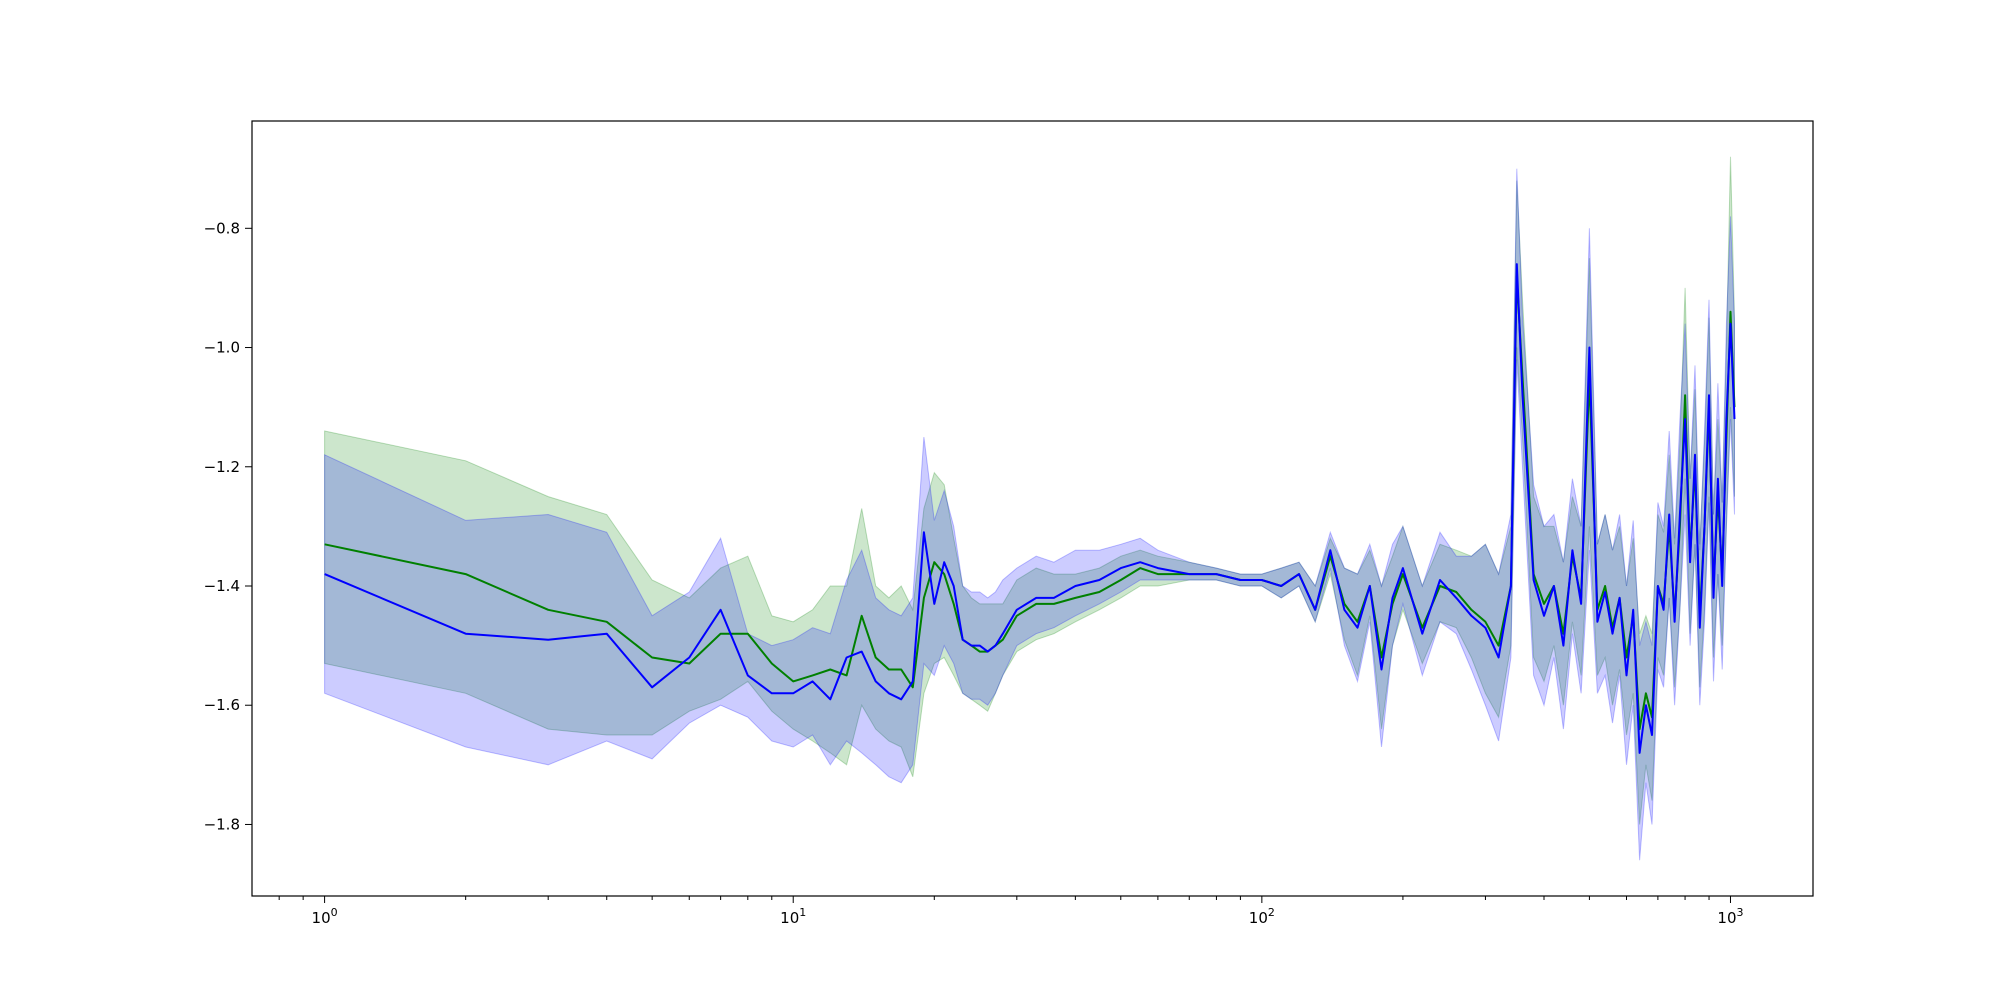 The width and height of the screenshot is (2000, 1000). Describe the element at coordinates (1011, 911) in the screenshot. I see `x-axis: 10⁰ 10¹ 10² 10³` at that location.